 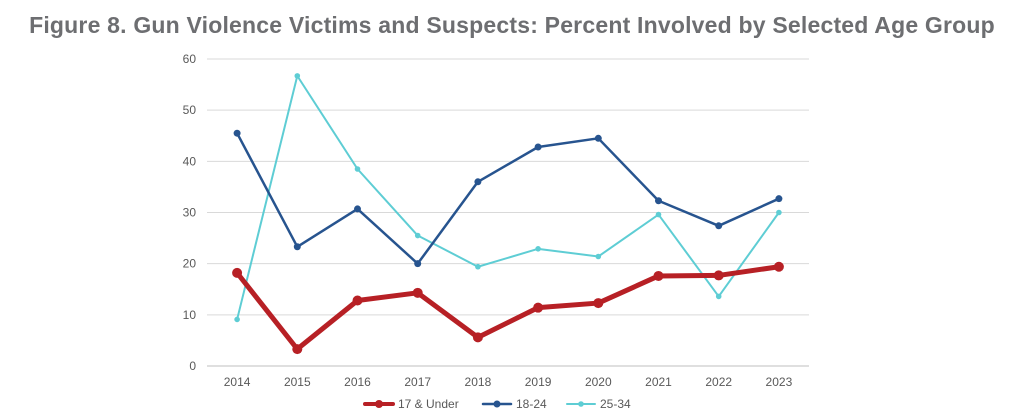 I want to click on x-tick-label: 2018, so click(x=478, y=382).